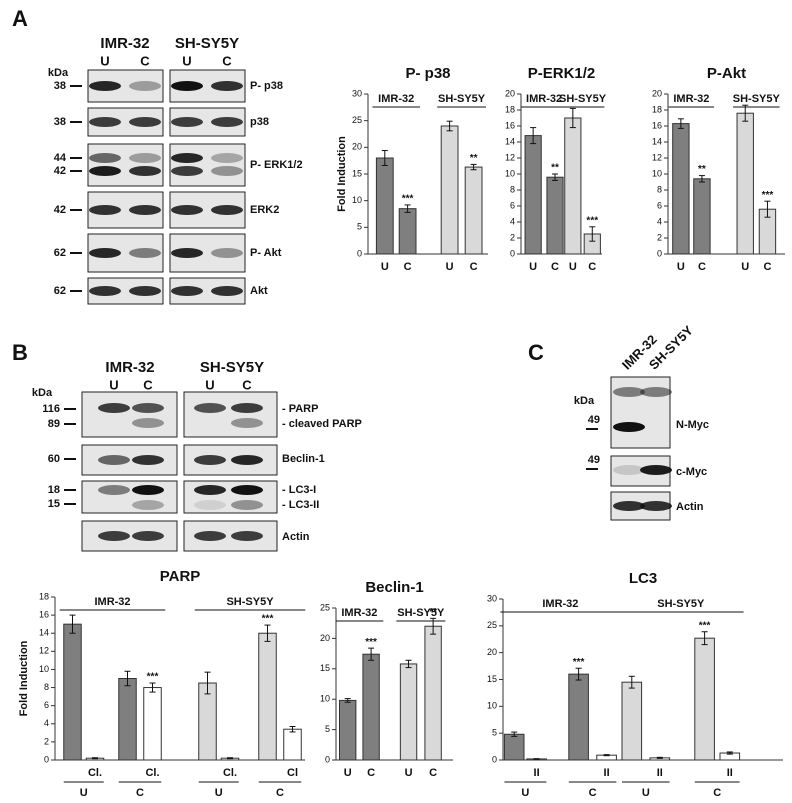  What do you see at coordinates (300, 409) in the screenshot?
I see `blot-label: - PARP` at bounding box center [300, 409].